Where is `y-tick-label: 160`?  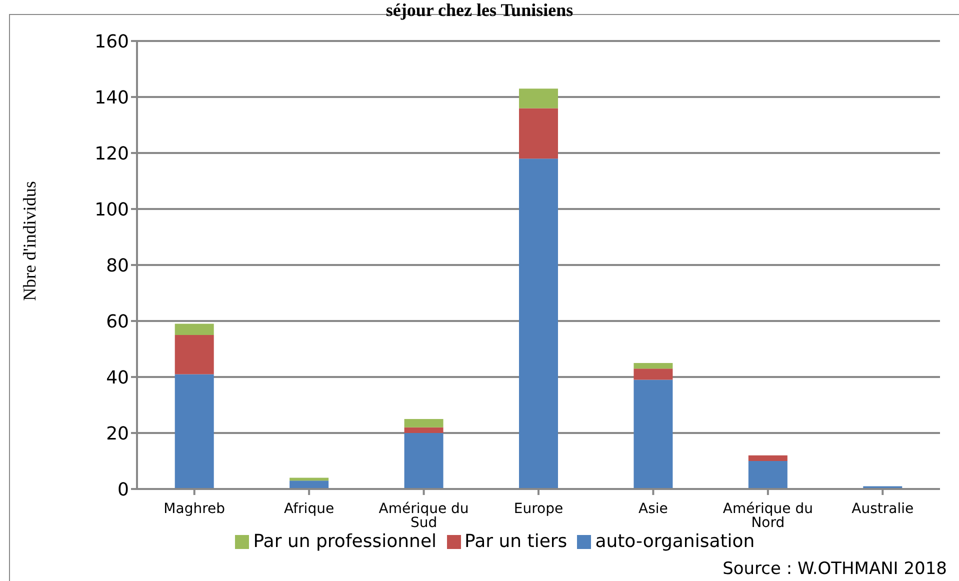 y-tick-label: 160 is located at coordinates (111, 41).